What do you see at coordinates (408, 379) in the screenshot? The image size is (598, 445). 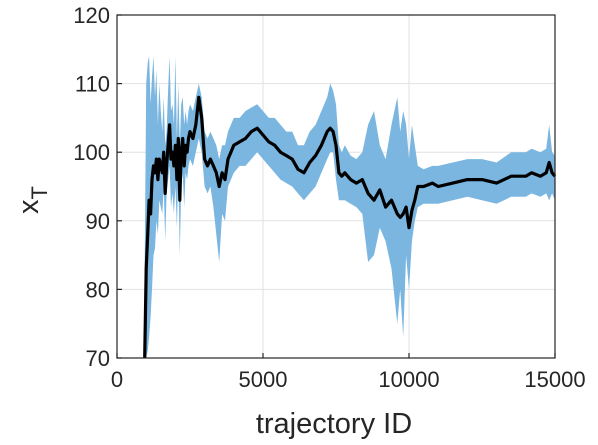 I see `x-tick-label: 10000` at bounding box center [408, 379].